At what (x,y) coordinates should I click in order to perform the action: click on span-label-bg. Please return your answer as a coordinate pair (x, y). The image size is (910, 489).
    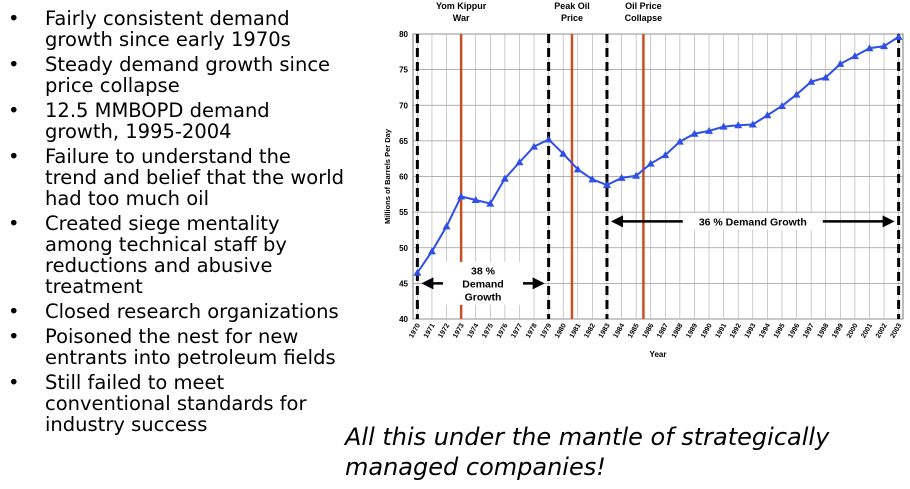
    Looking at the image, I should click on (483, 283).